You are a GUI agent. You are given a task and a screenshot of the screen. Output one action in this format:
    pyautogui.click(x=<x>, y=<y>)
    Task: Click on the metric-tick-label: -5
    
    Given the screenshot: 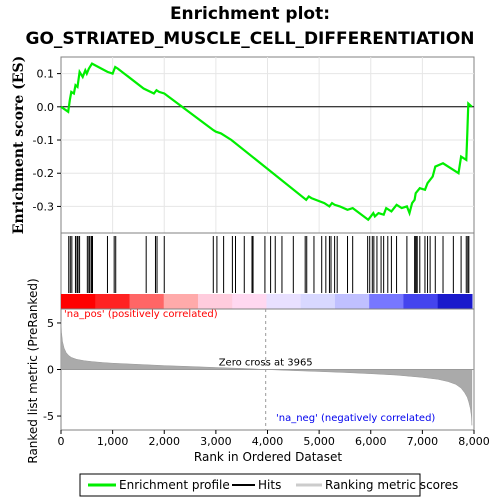 What is the action you would take?
    pyautogui.click(x=48, y=416)
    